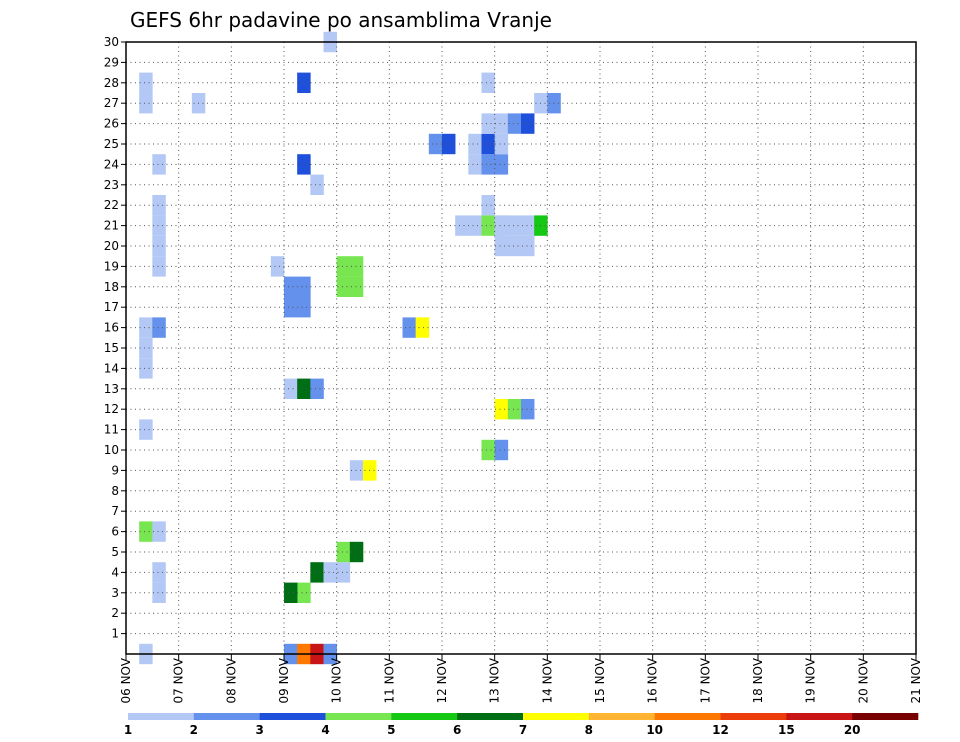 The width and height of the screenshot is (960, 742). What do you see at coordinates (111, 205) in the screenshot?
I see `y-tick-label: 22` at bounding box center [111, 205].